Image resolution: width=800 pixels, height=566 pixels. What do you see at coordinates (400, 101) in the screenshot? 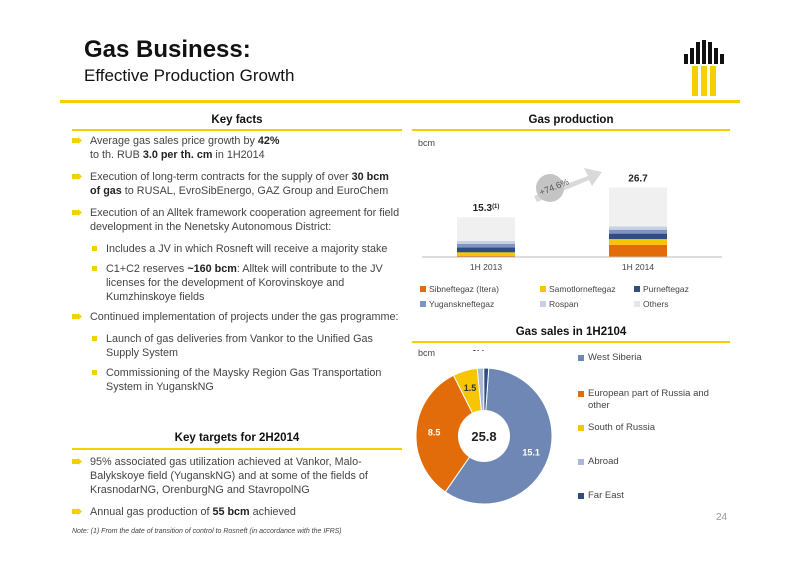
I see `header-divider` at bounding box center [400, 101].